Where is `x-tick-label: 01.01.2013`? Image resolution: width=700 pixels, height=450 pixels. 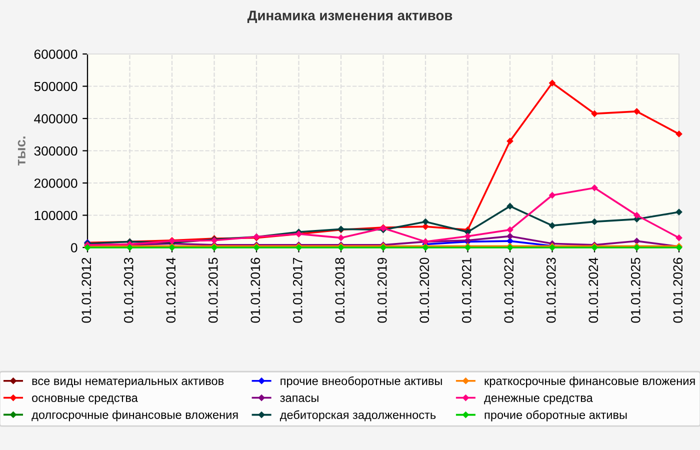 x-tick-label: 01.01.2013 is located at coordinates (129, 290).